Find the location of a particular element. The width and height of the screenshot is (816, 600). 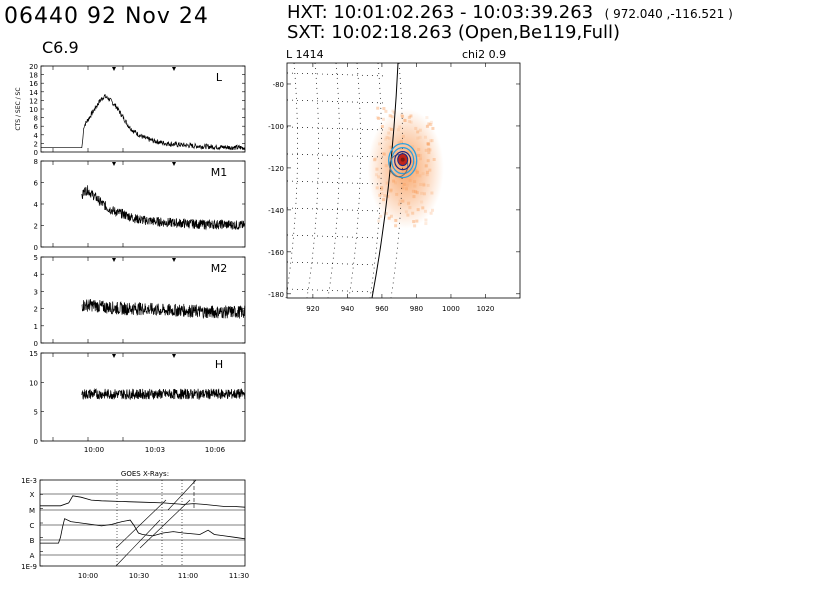

goes-ylim-bottom: 1E-9 is located at coordinates (29, 567).